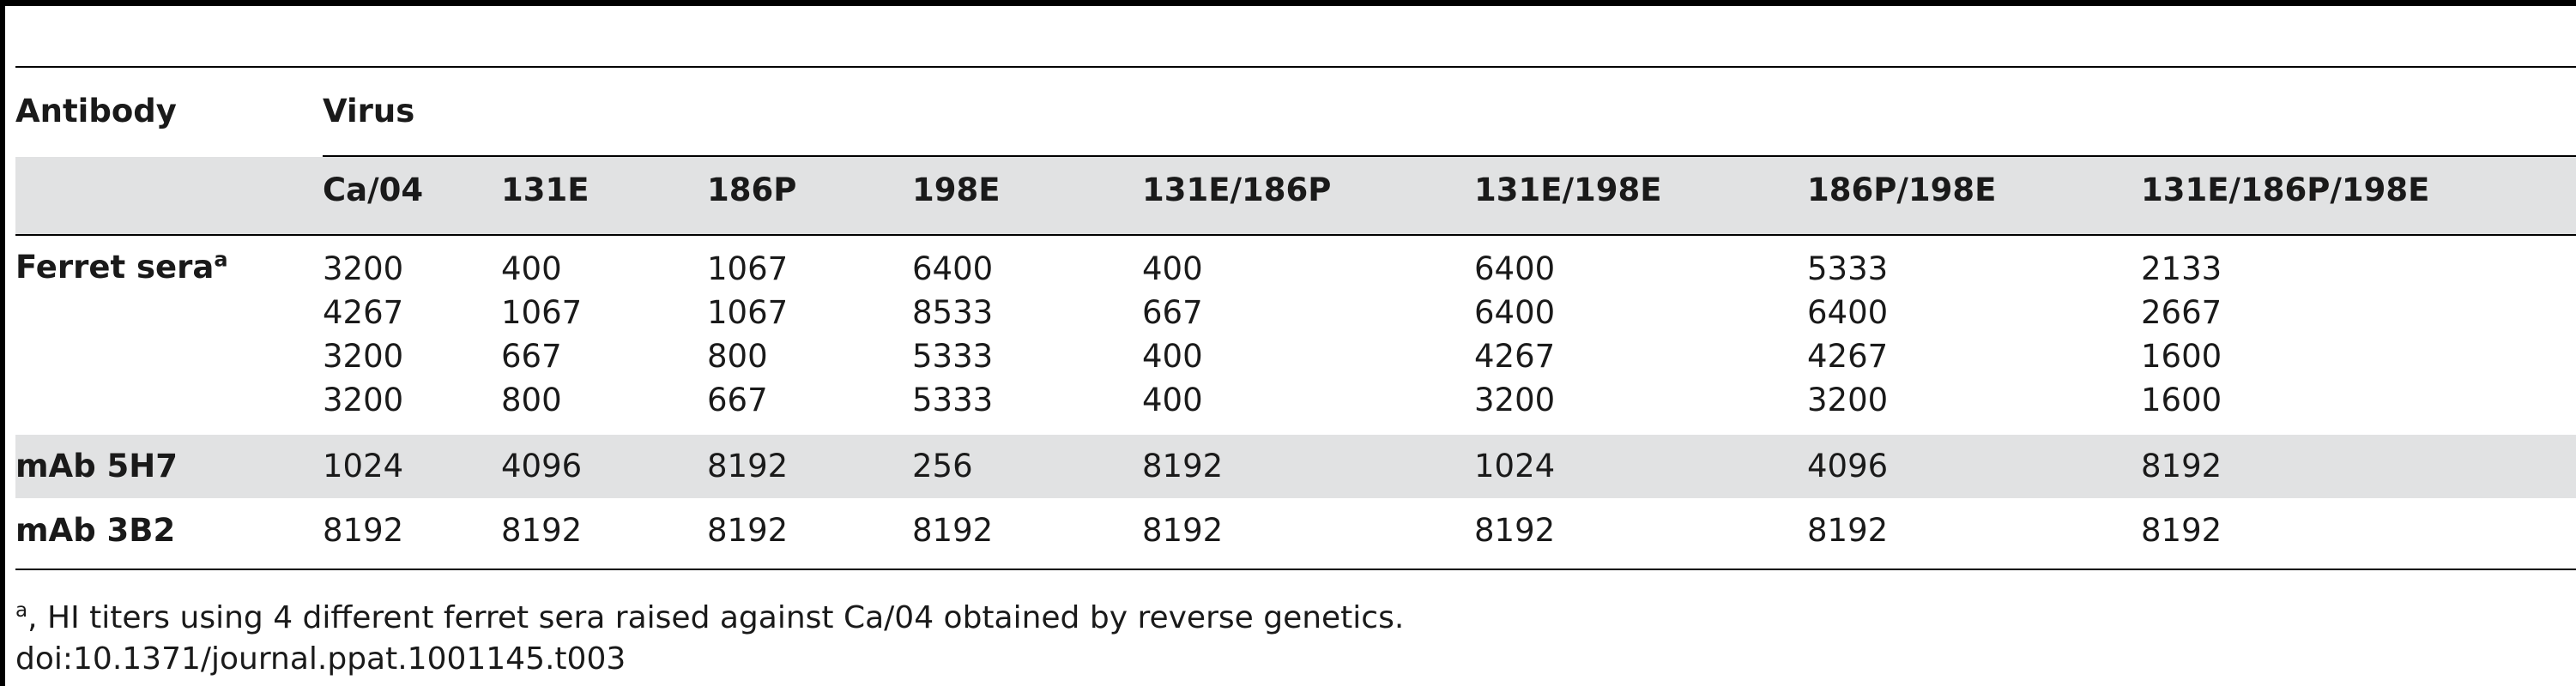  I want to click on row-label-mab-3b2: mAb 3B2, so click(95, 531).